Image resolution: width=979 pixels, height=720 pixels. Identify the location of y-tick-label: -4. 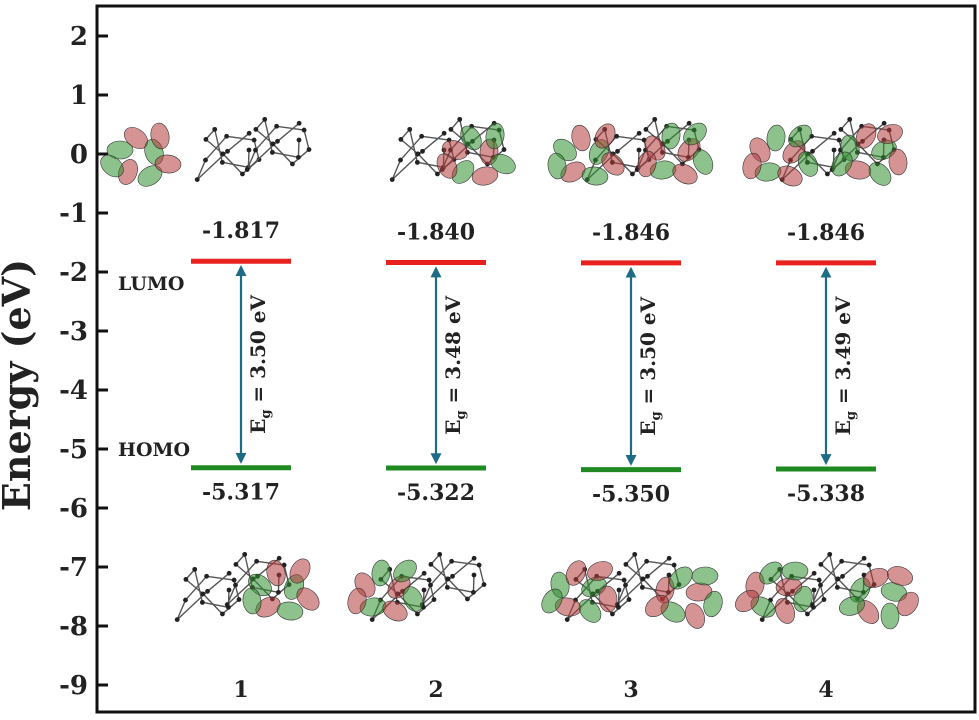
(73, 391).